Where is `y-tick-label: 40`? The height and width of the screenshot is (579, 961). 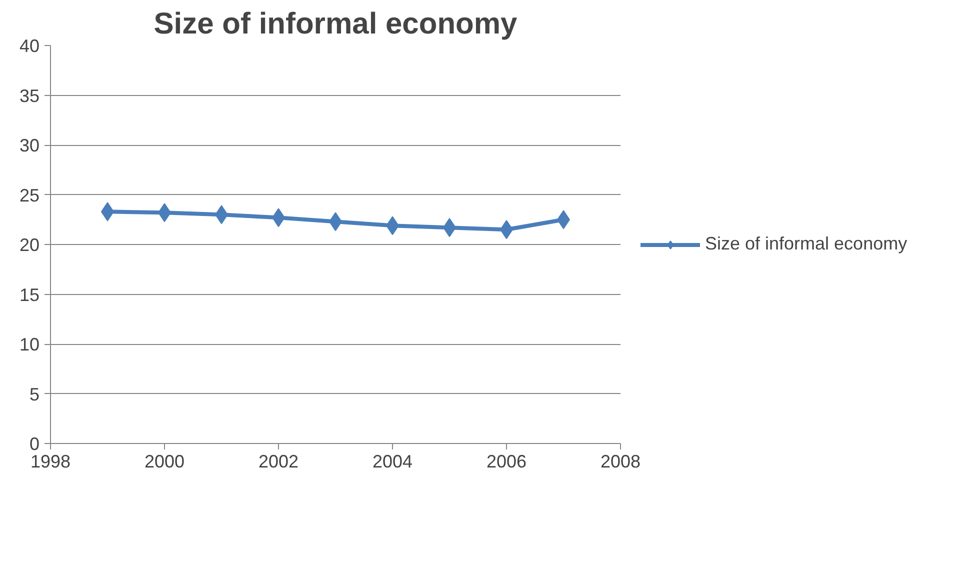 y-tick-label: 40 is located at coordinates (29, 46).